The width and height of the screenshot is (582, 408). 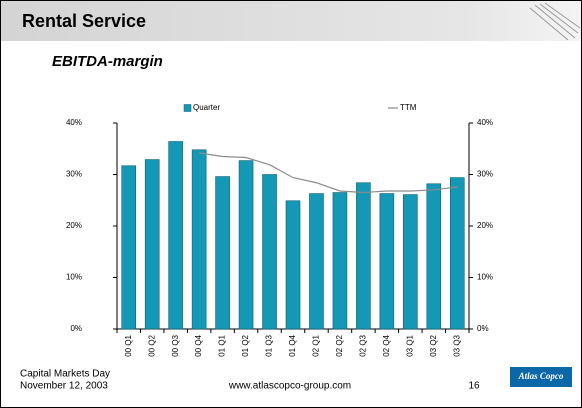 I want to click on x-tick-label: 02 Q4, so click(x=386, y=345).